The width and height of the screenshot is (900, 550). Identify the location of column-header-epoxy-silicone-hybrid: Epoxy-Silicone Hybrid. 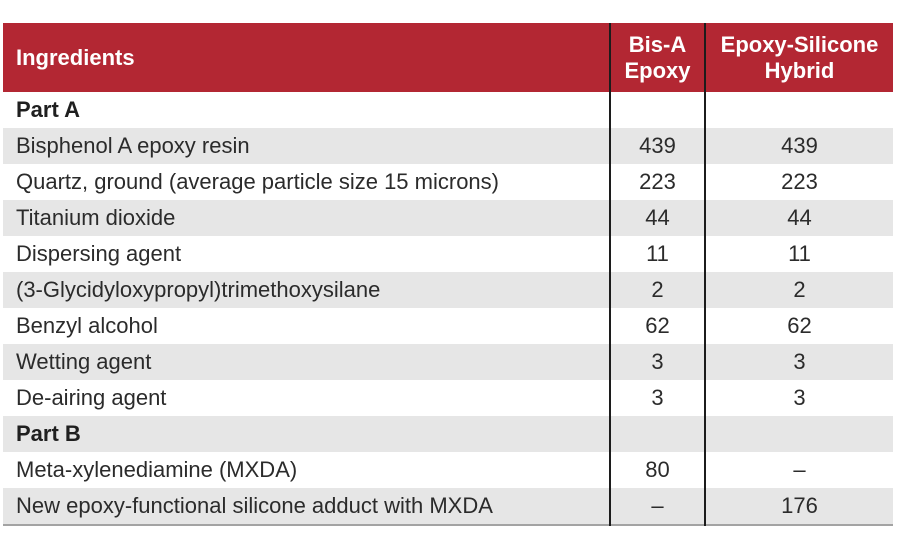
(798, 57).